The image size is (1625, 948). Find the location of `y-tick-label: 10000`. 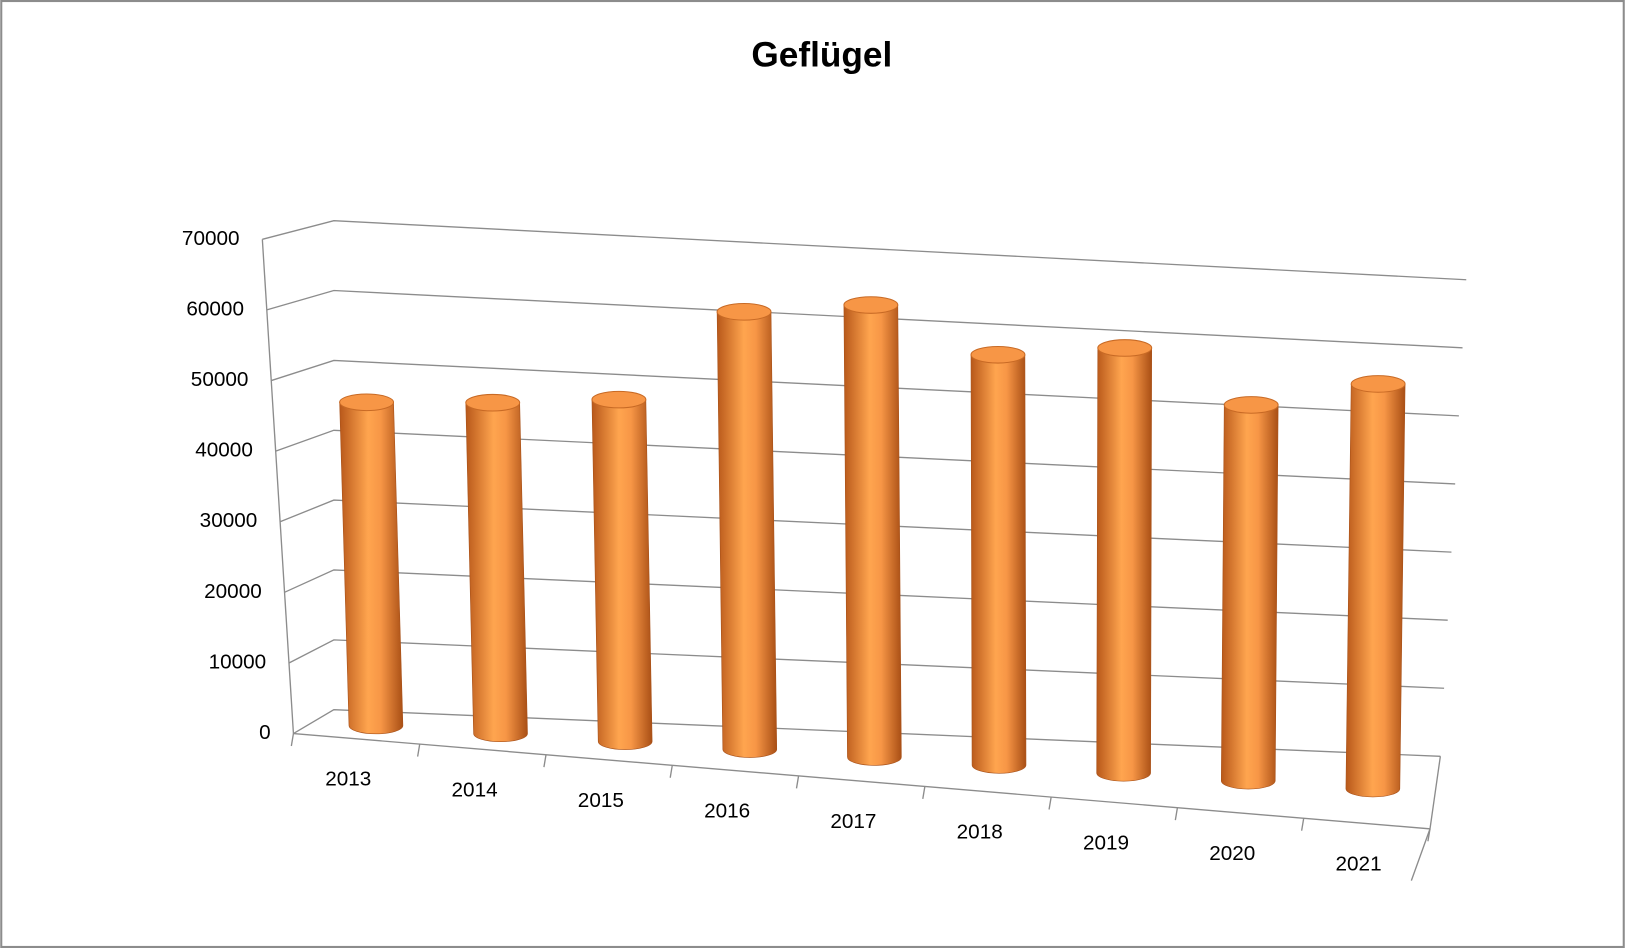

y-tick-label: 10000 is located at coordinates (238, 661).